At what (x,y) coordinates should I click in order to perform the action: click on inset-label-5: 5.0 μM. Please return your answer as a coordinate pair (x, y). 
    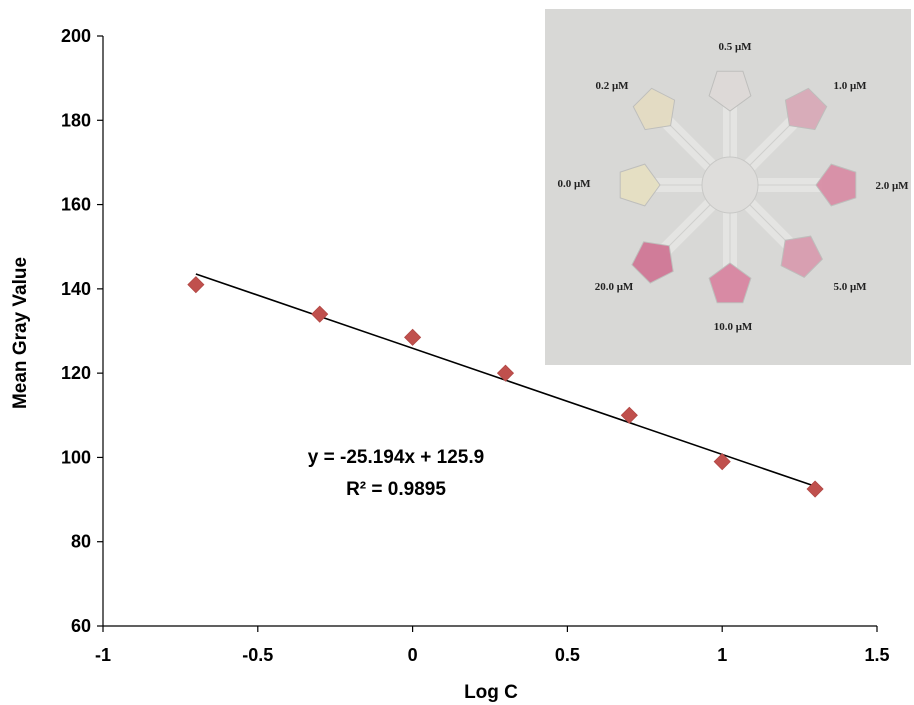
    Looking at the image, I should click on (850, 287).